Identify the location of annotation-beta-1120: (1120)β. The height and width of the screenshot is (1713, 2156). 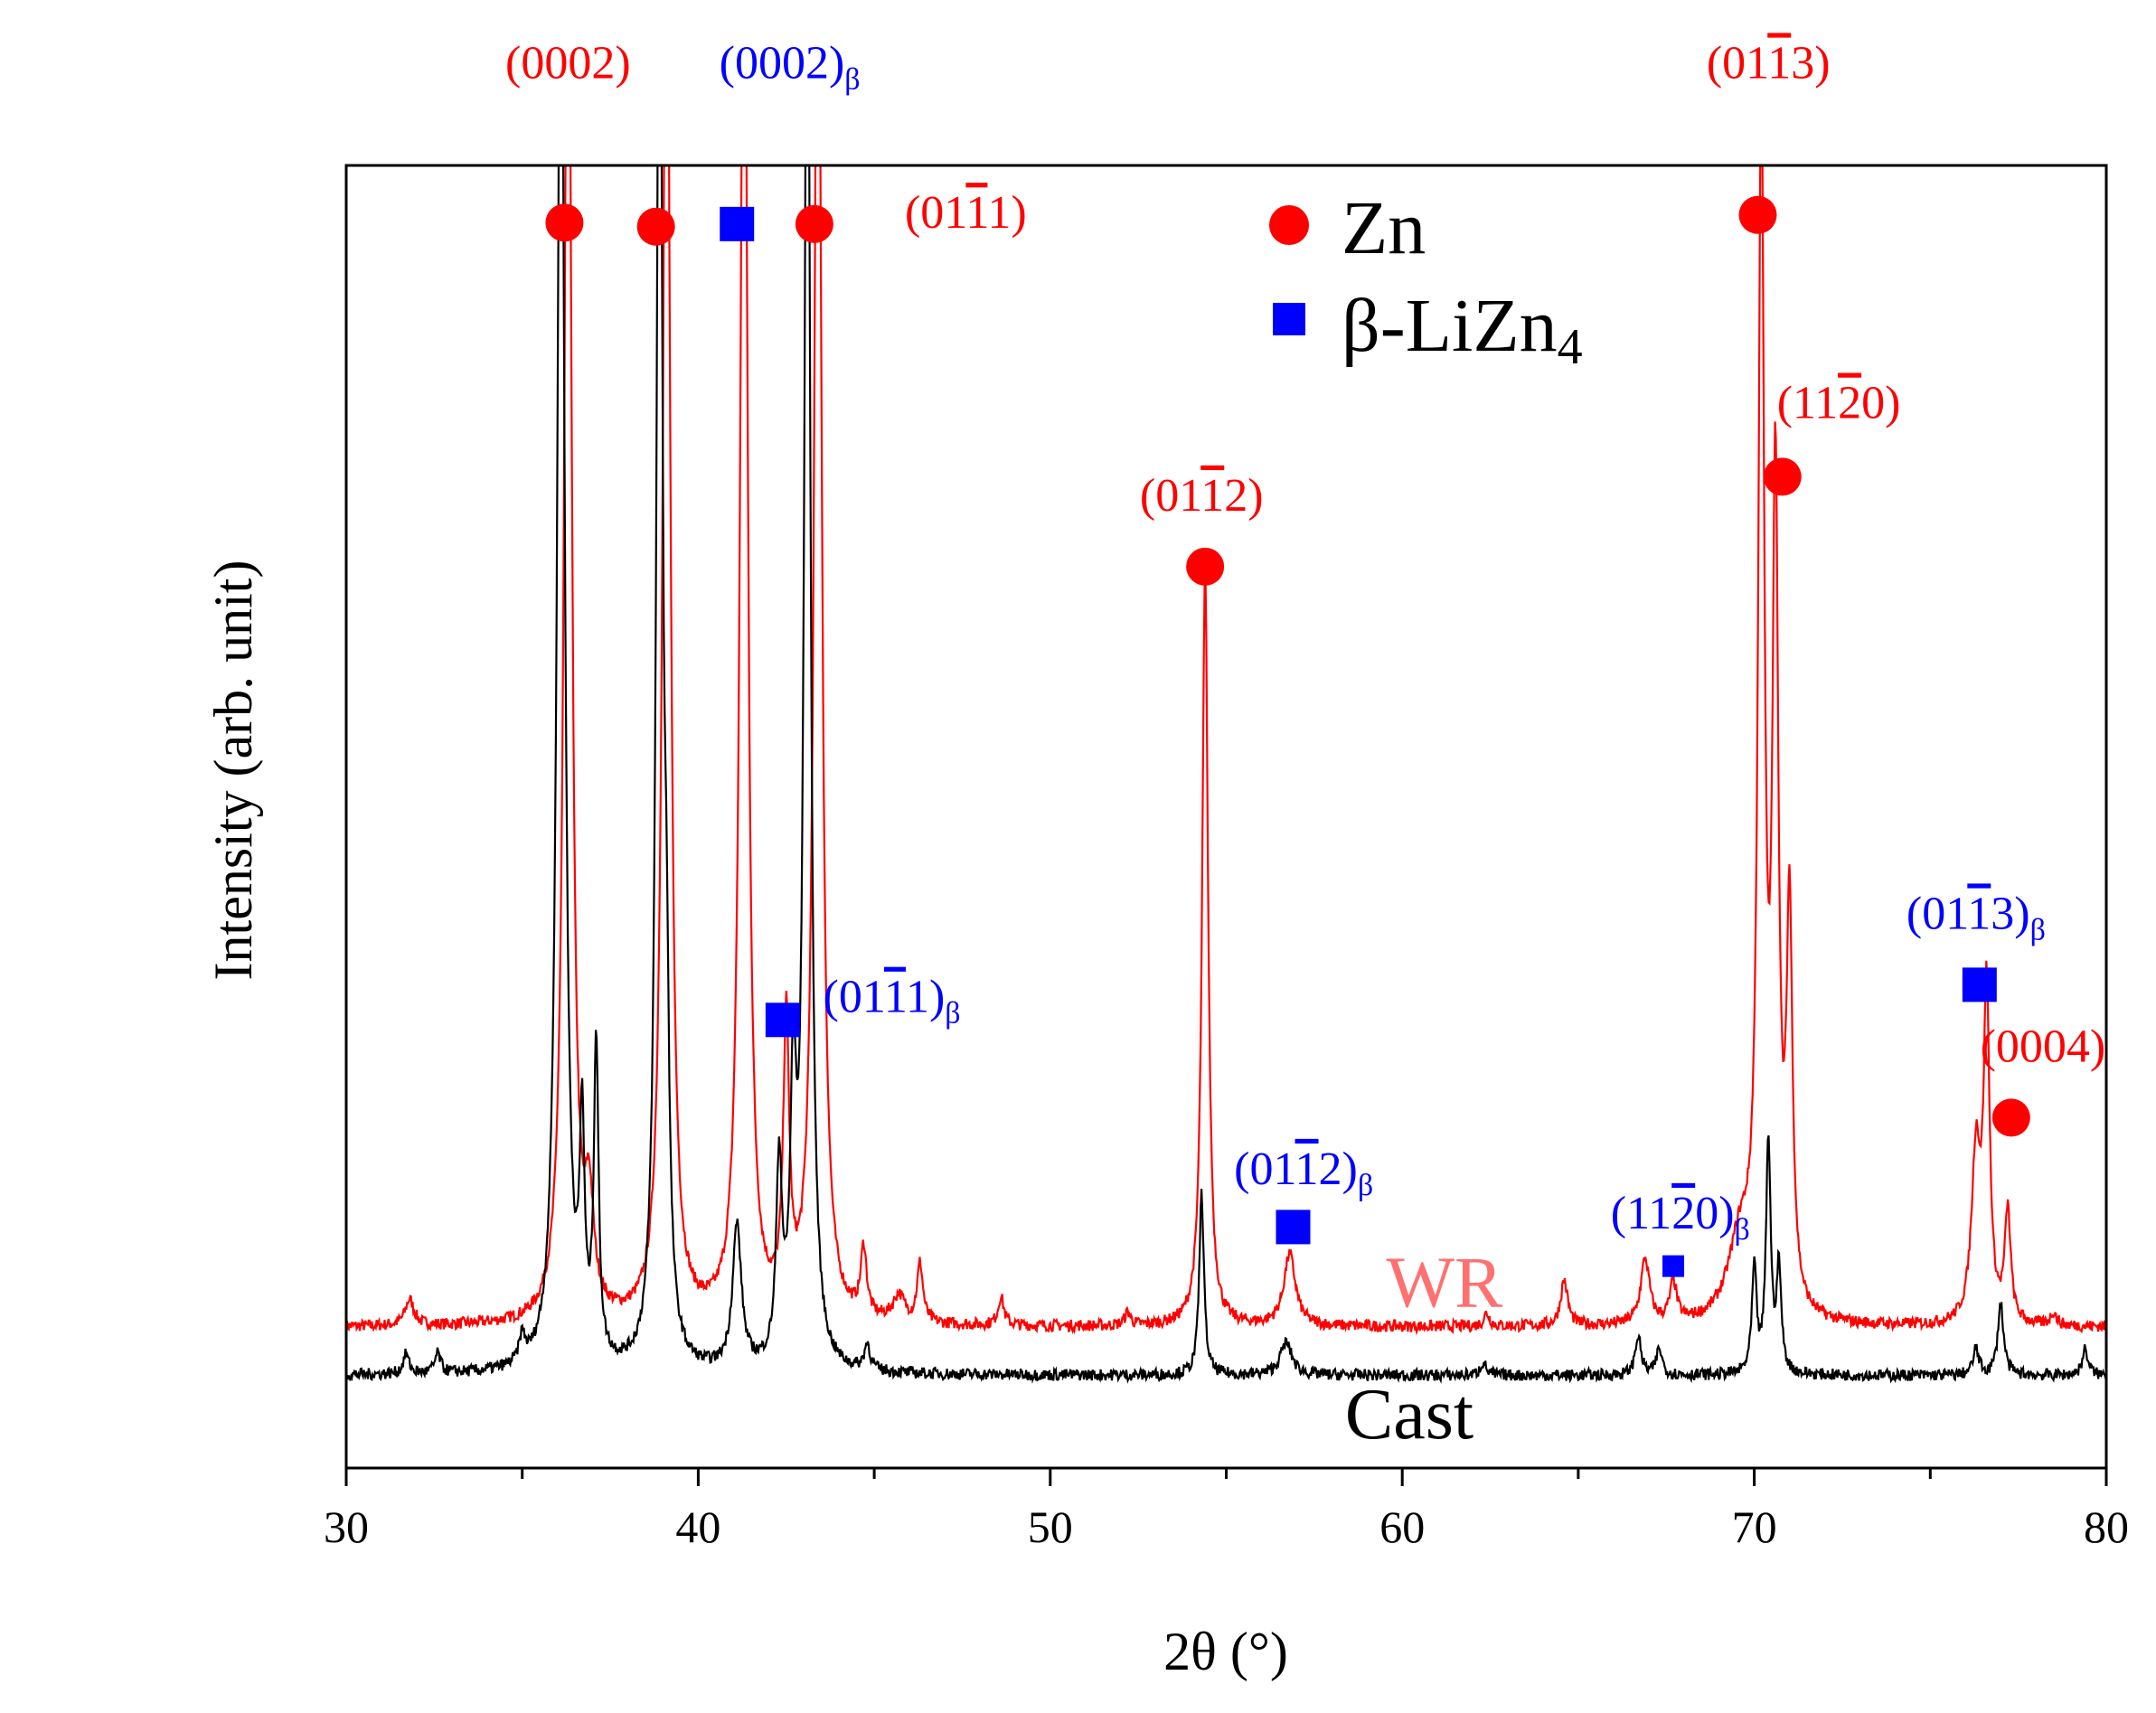
(1680, 1217).